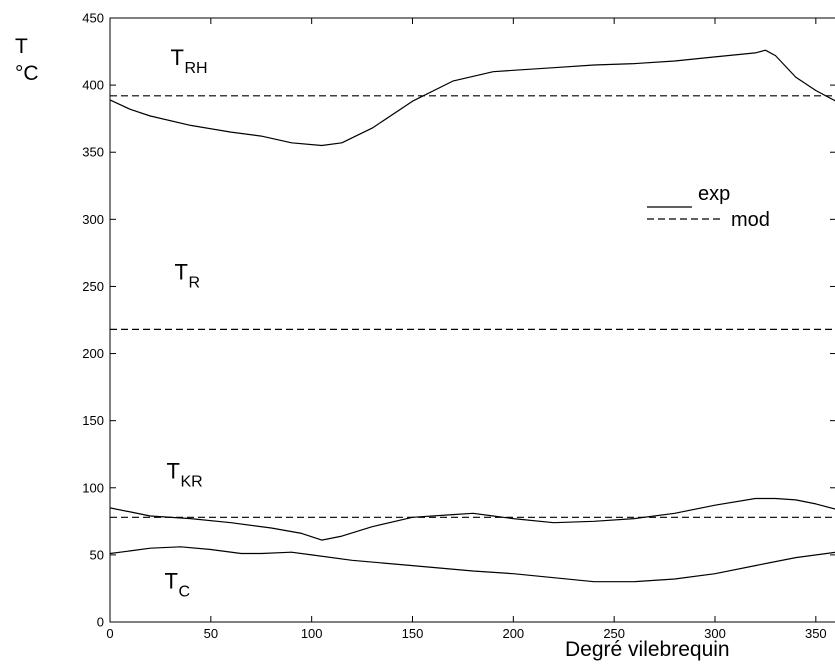 The image size is (835, 664). I want to click on legend-label-exp: exp, so click(714, 194).